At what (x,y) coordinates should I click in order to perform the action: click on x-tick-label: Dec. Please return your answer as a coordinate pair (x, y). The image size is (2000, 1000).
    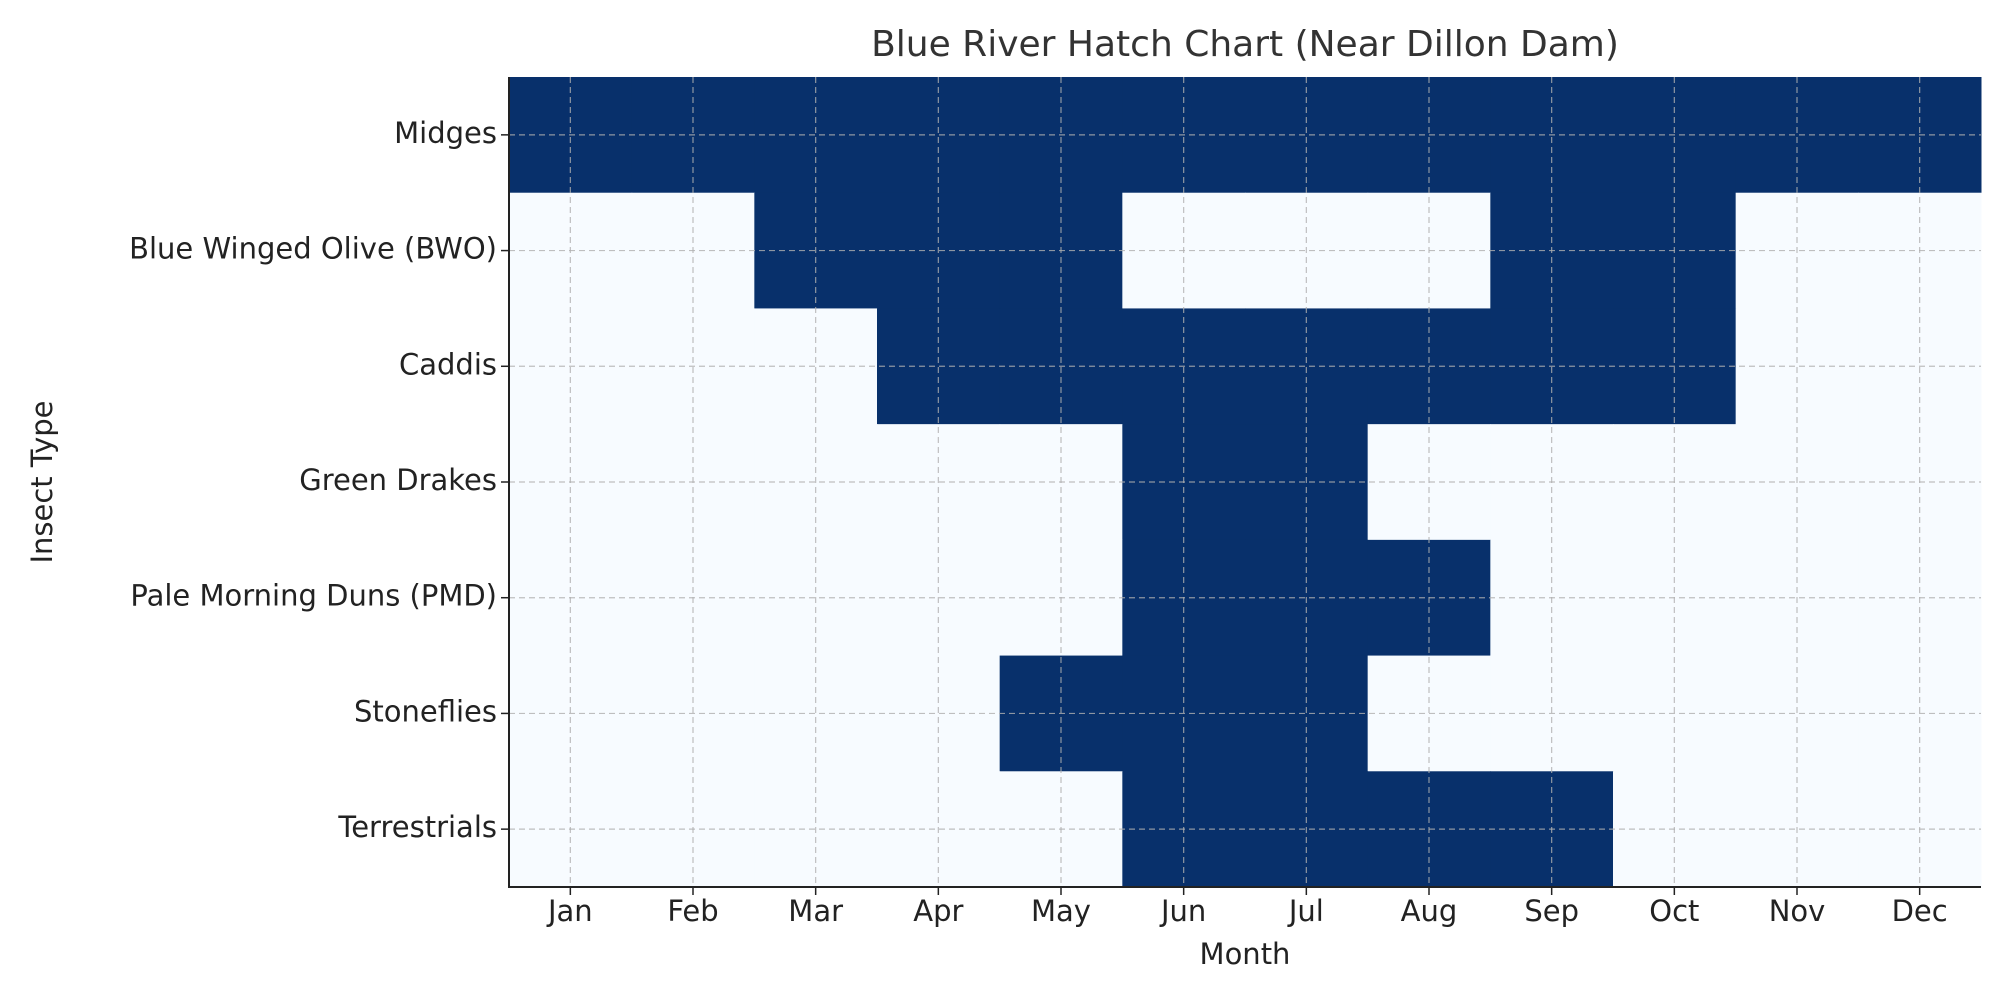
    Looking at the image, I should click on (1920, 911).